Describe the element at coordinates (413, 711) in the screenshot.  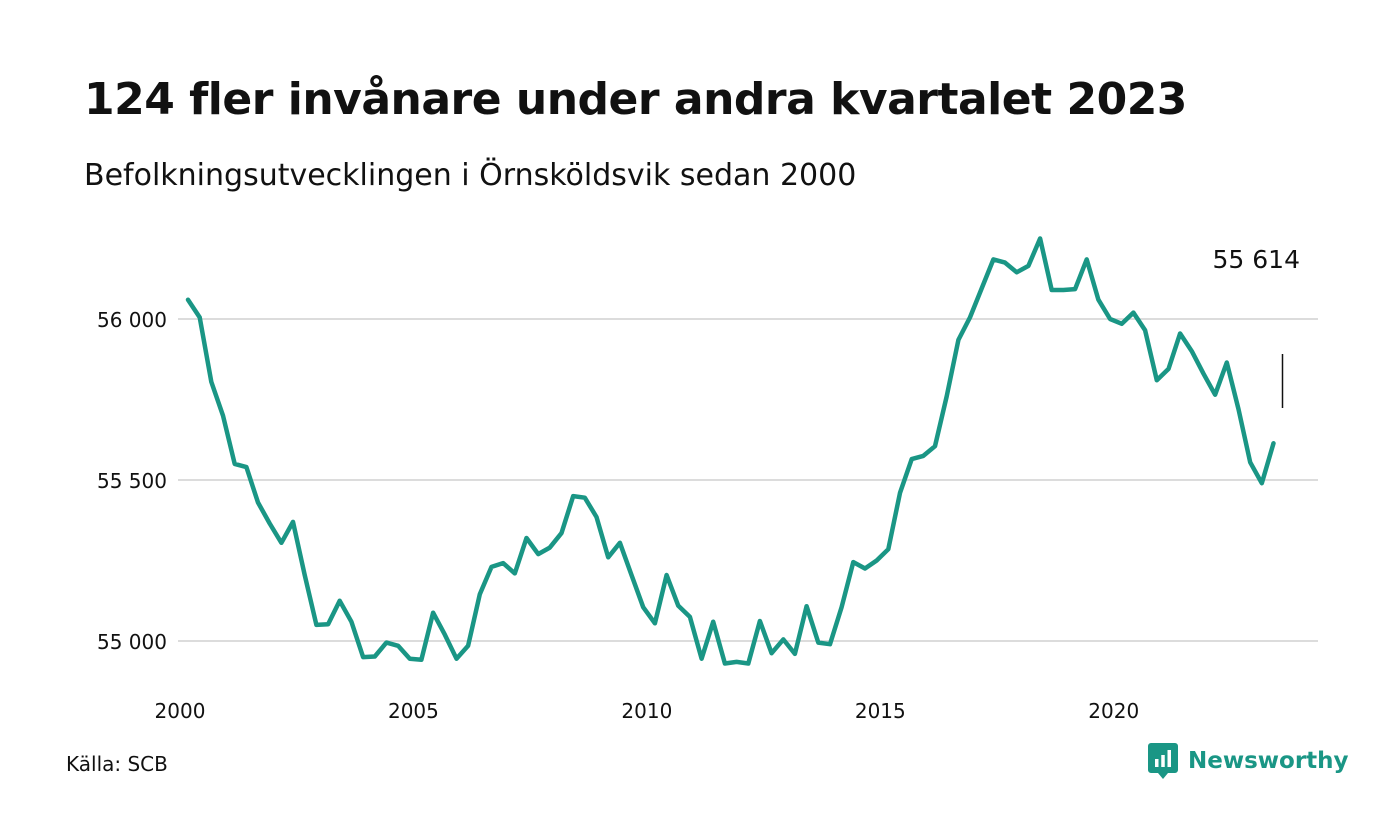
I see `x-tick-label: 2005` at that location.